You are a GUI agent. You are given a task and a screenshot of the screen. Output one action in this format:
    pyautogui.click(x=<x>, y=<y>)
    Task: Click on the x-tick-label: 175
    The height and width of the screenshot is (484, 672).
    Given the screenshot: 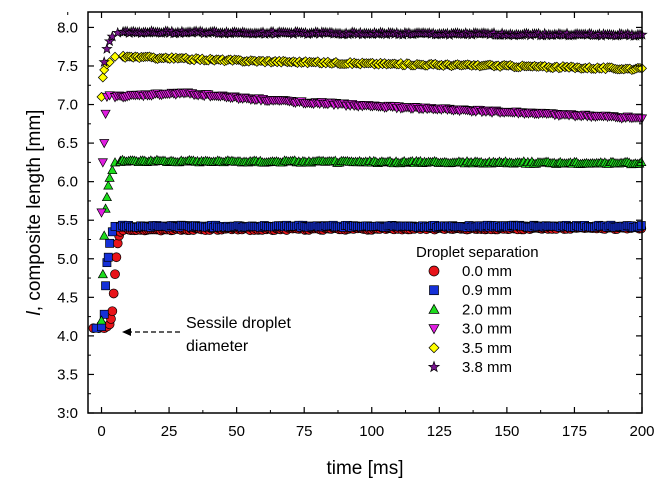 What is the action you would take?
    pyautogui.click(x=574, y=431)
    